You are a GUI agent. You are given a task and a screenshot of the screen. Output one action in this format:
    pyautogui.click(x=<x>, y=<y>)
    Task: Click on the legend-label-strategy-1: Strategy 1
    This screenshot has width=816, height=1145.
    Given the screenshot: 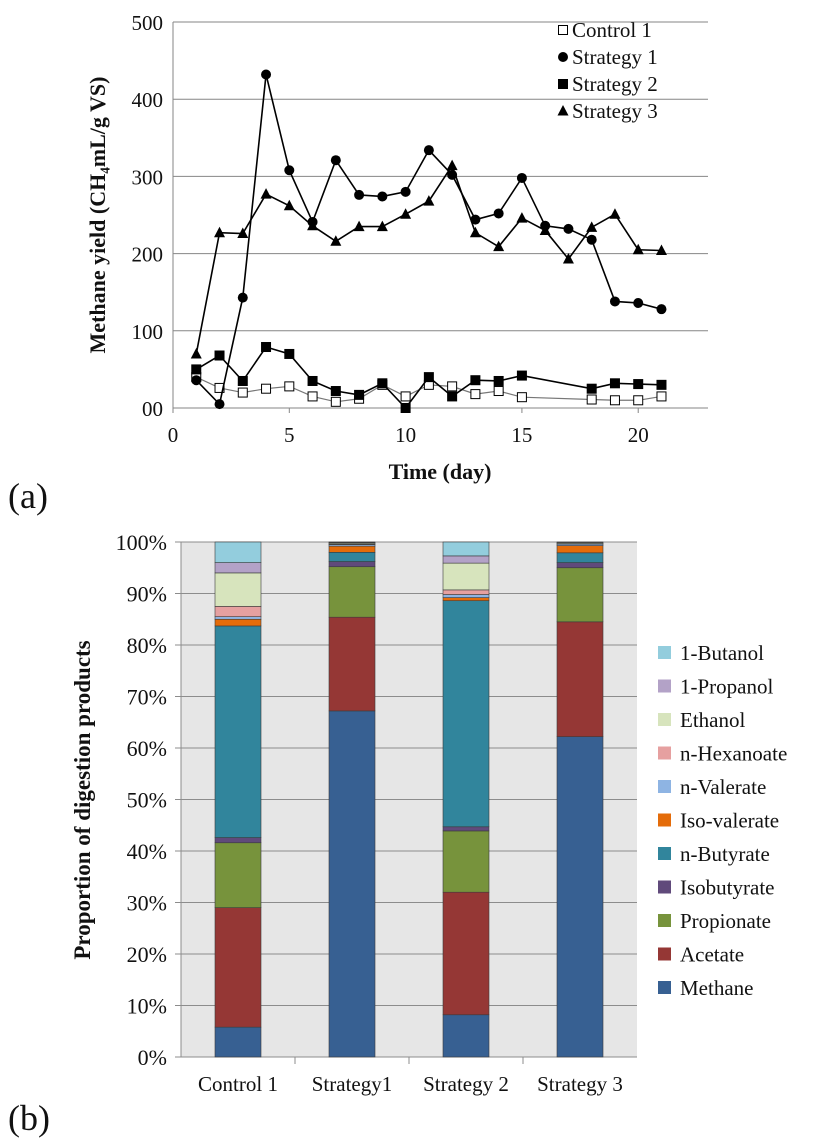 What is the action you would take?
    pyautogui.click(x=615, y=57)
    